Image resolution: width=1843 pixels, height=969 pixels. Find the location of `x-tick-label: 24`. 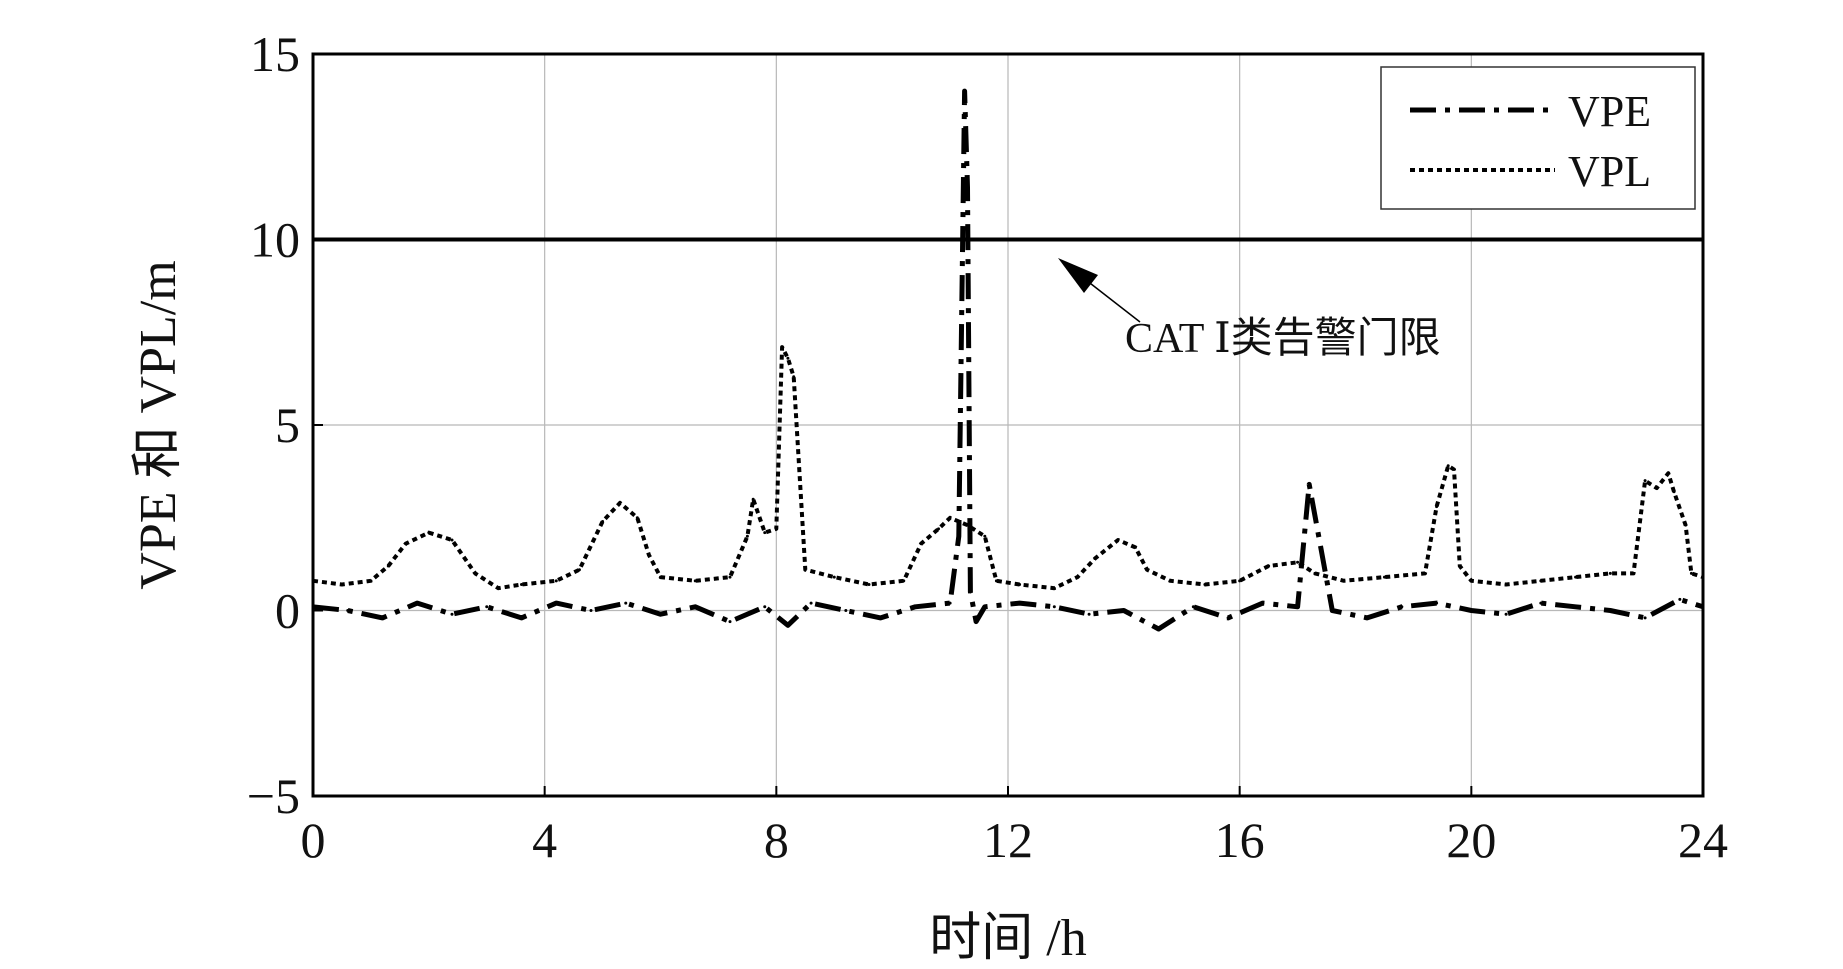

x-tick-label: 24 is located at coordinates (1703, 840).